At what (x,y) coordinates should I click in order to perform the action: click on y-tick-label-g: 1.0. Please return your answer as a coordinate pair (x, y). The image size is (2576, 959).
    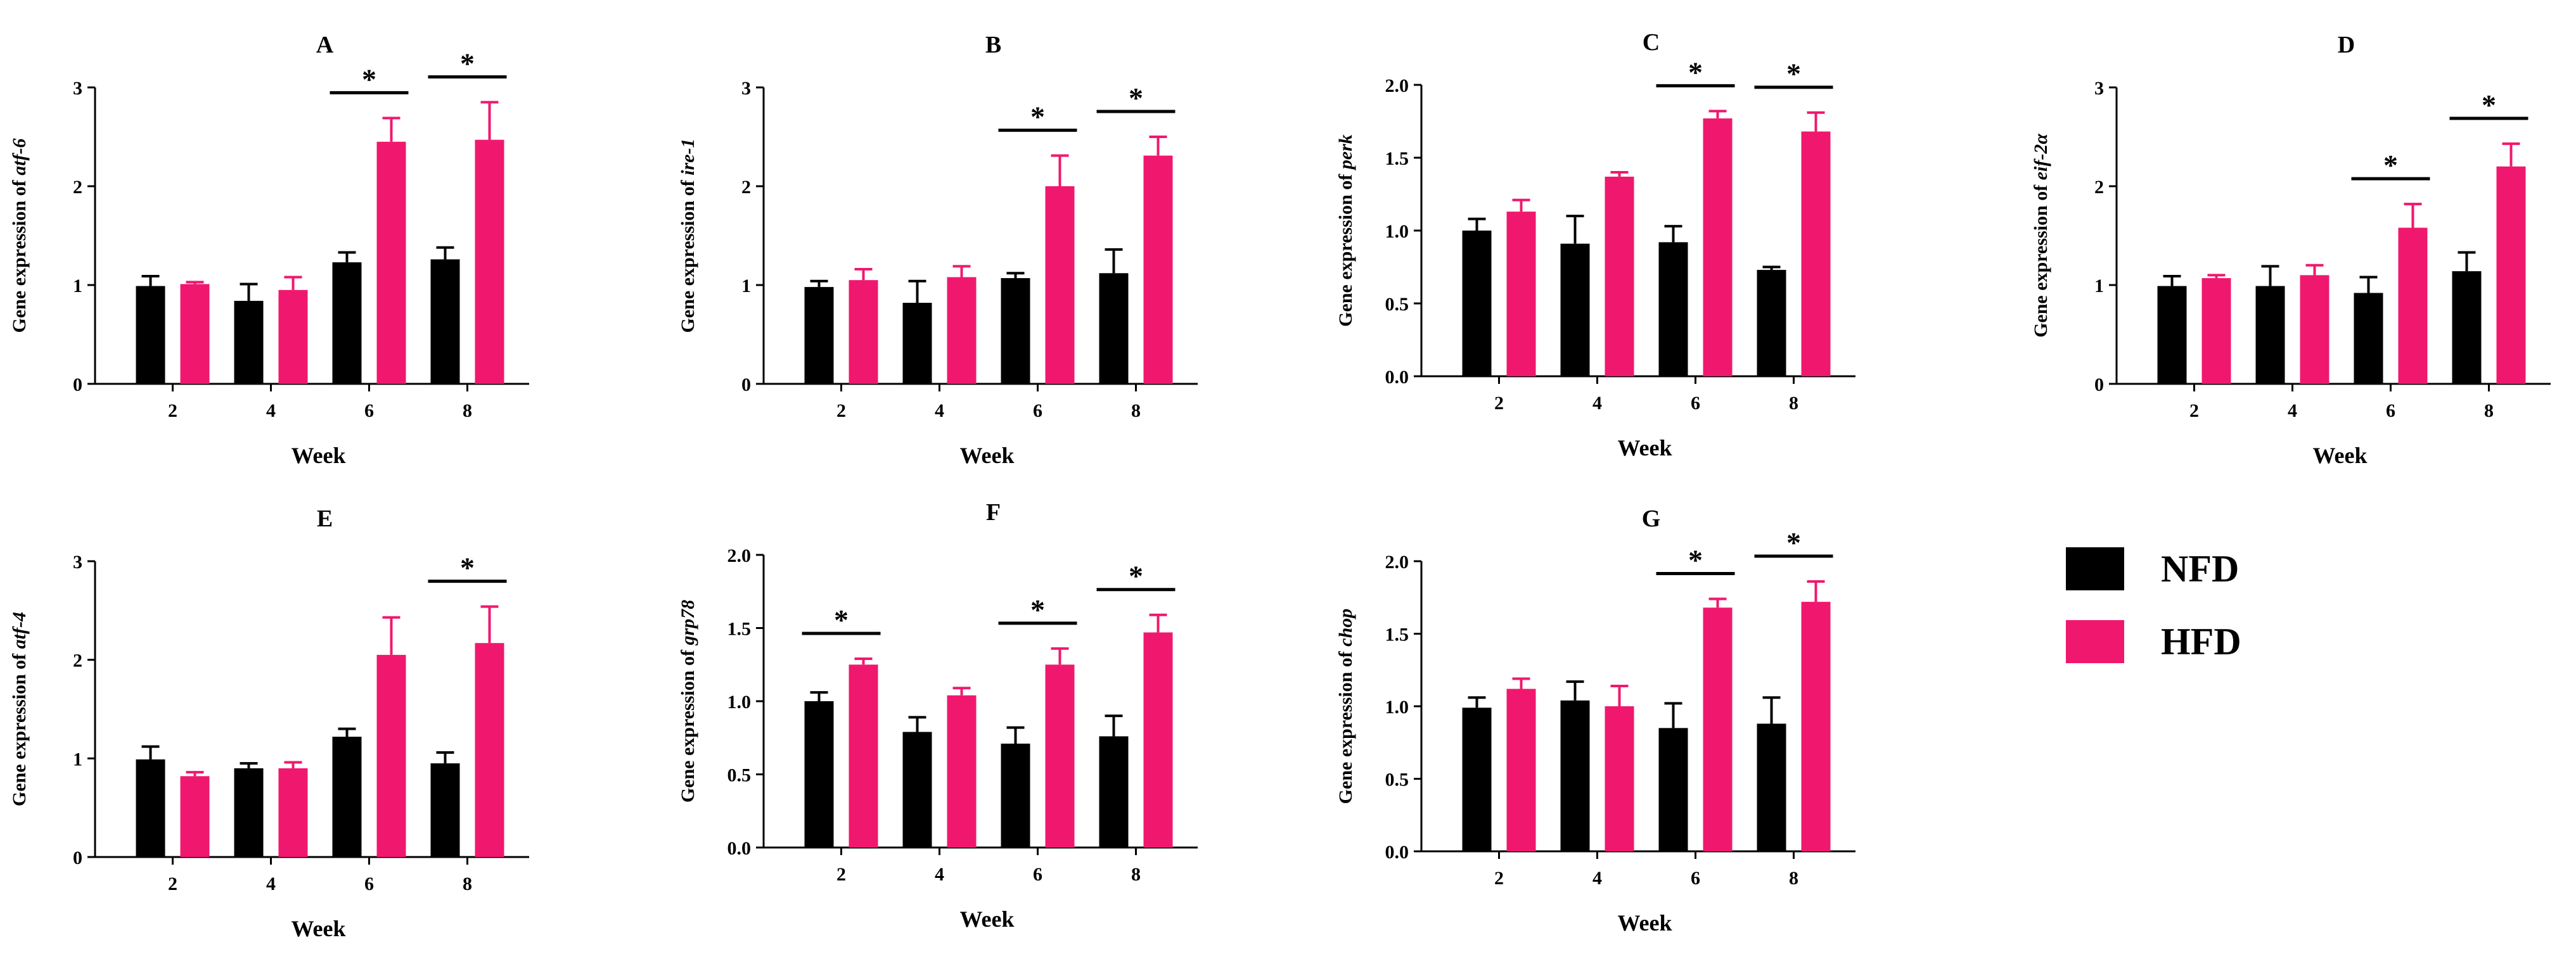
    Looking at the image, I should click on (1397, 707).